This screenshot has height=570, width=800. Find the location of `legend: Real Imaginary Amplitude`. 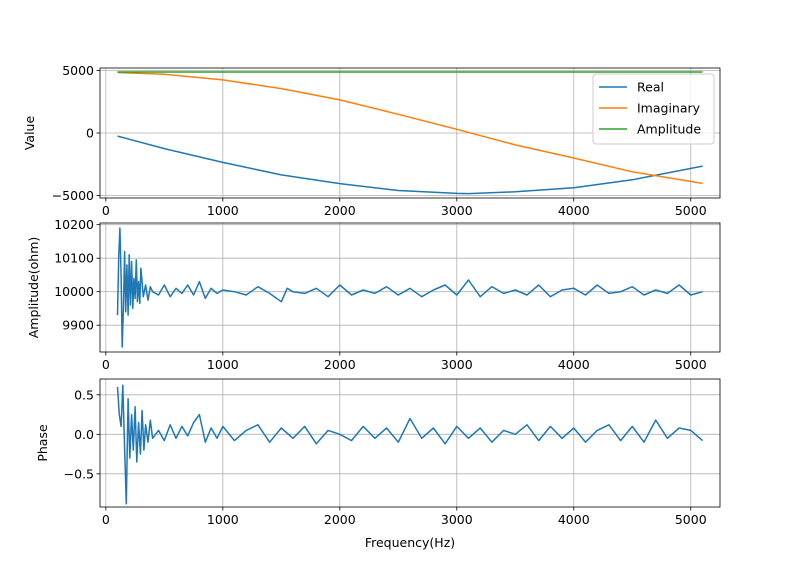

legend: Real Imaginary Amplitude is located at coordinates (653, 109).